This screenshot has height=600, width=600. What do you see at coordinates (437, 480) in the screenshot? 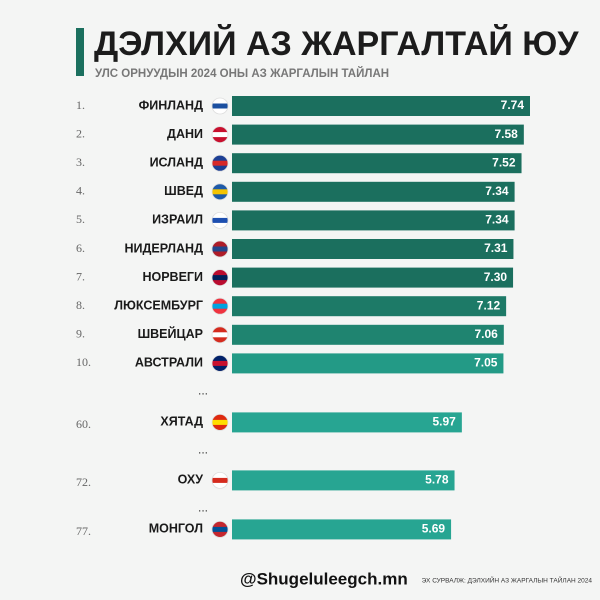
I see `value-label: 5.78` at bounding box center [437, 480].